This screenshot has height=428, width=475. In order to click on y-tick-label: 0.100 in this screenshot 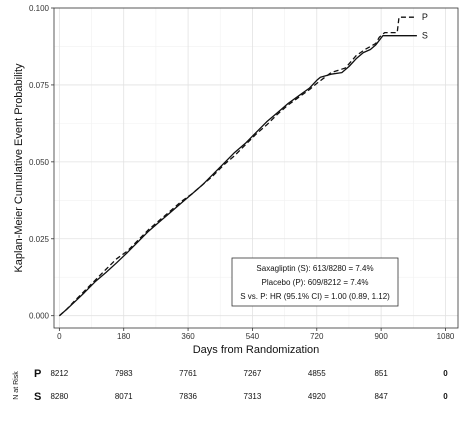, I will do `click(39, 8)`.